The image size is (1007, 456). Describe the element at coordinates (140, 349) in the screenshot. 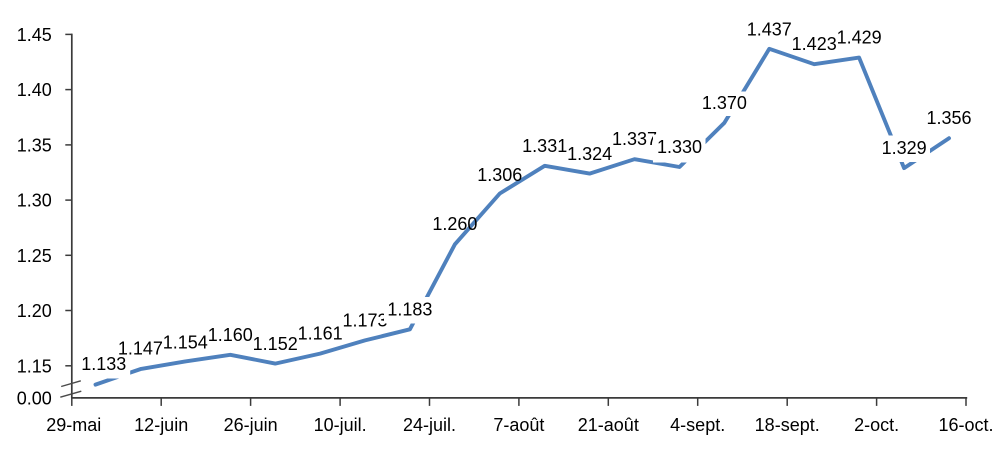

I see `svg-text: 1.147` at that location.